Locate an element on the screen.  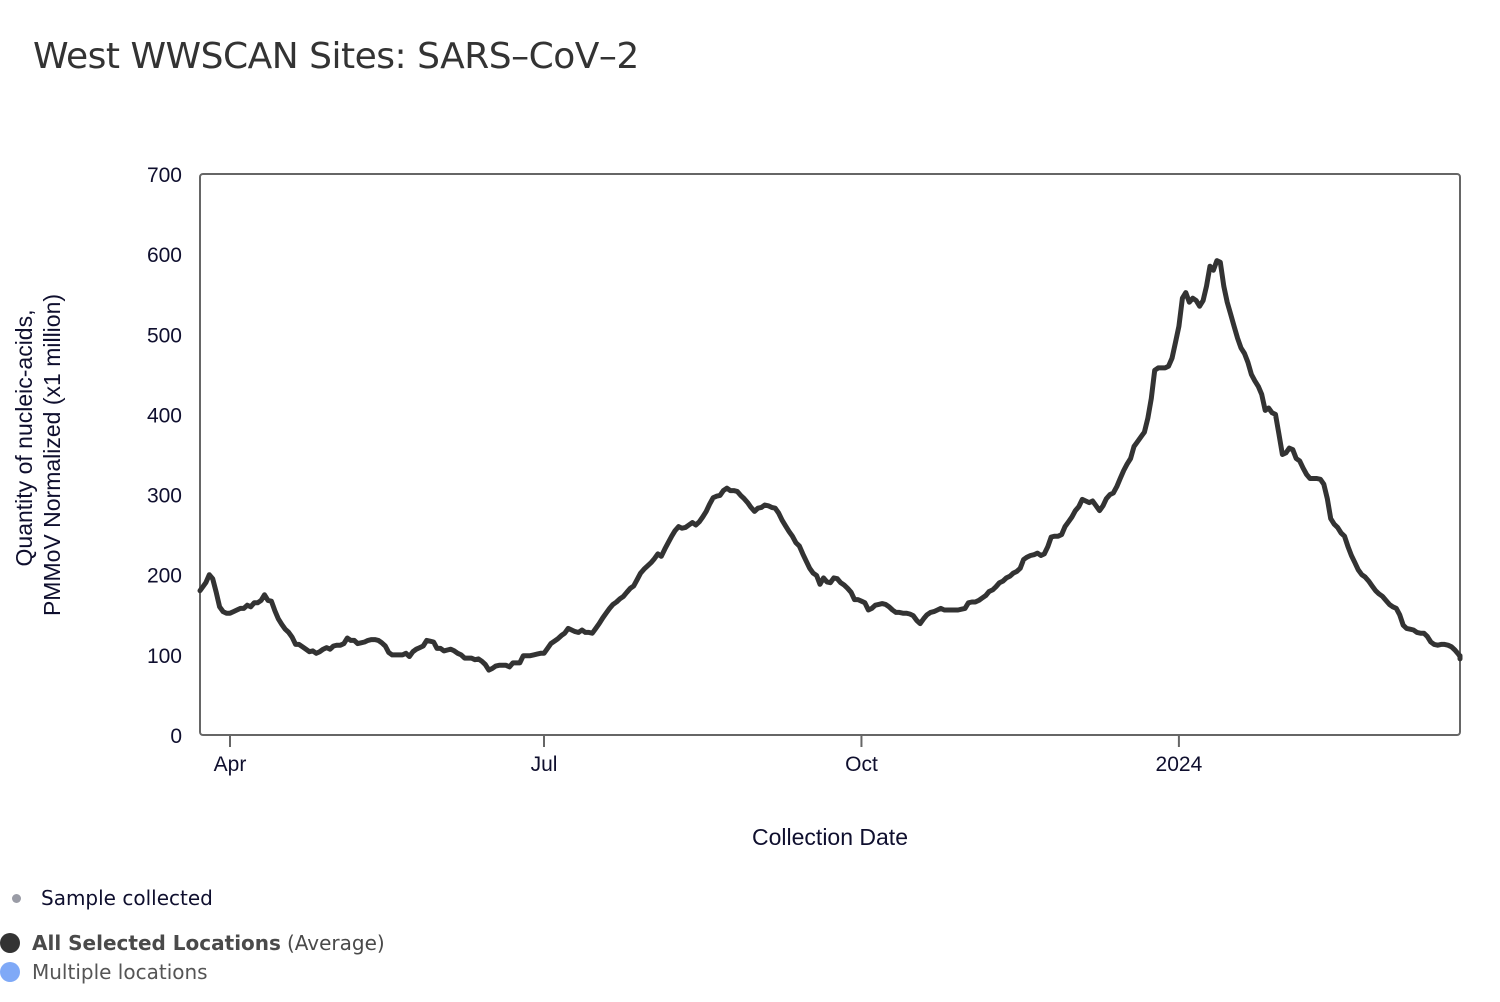
y-tick-label: 500 is located at coordinates (164, 335).